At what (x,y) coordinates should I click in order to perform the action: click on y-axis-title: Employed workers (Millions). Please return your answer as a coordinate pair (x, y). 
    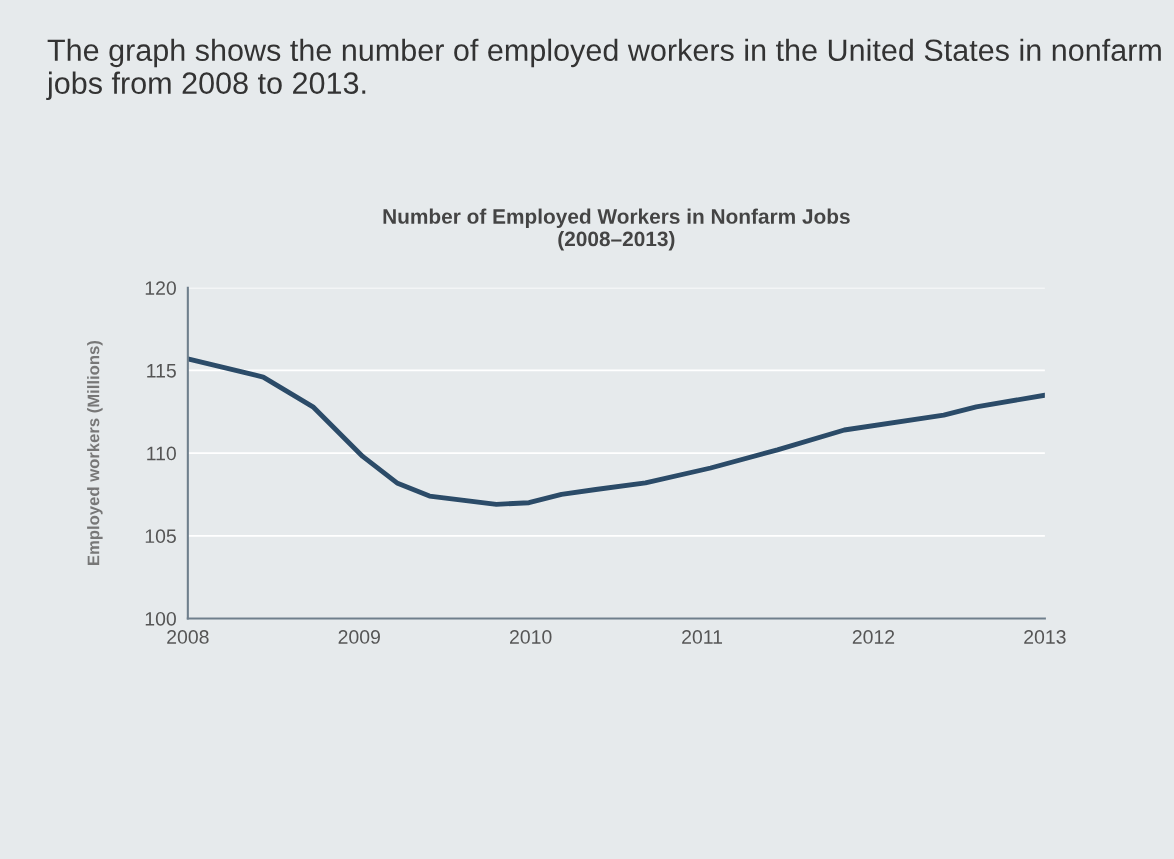
    Looking at the image, I should click on (95, 452).